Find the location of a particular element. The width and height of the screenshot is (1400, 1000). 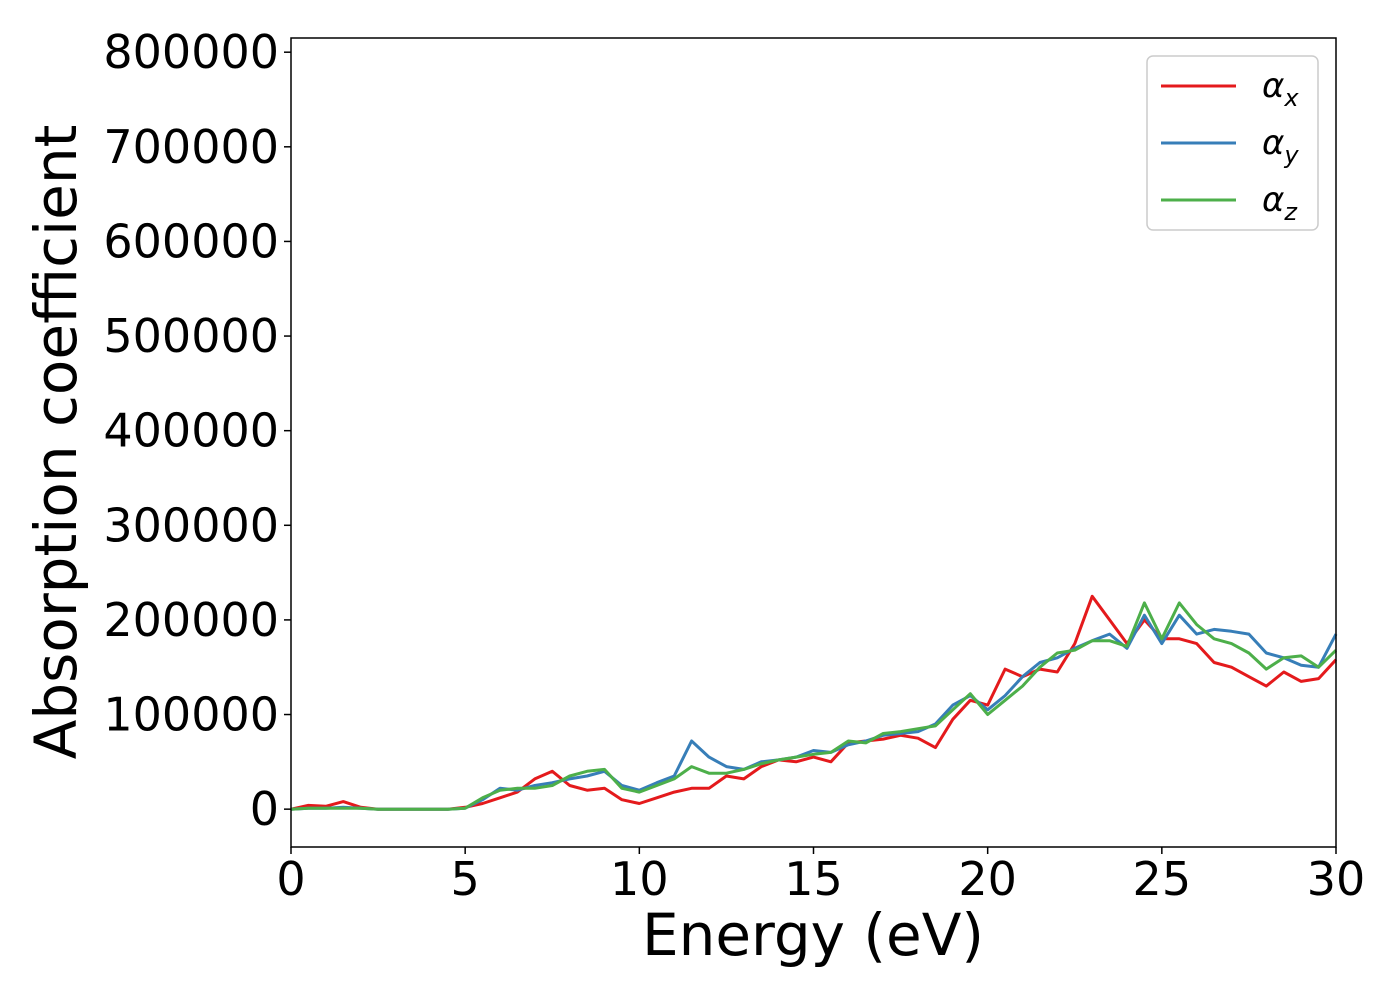

y-tick-label: 300000 is located at coordinates (191, 525).